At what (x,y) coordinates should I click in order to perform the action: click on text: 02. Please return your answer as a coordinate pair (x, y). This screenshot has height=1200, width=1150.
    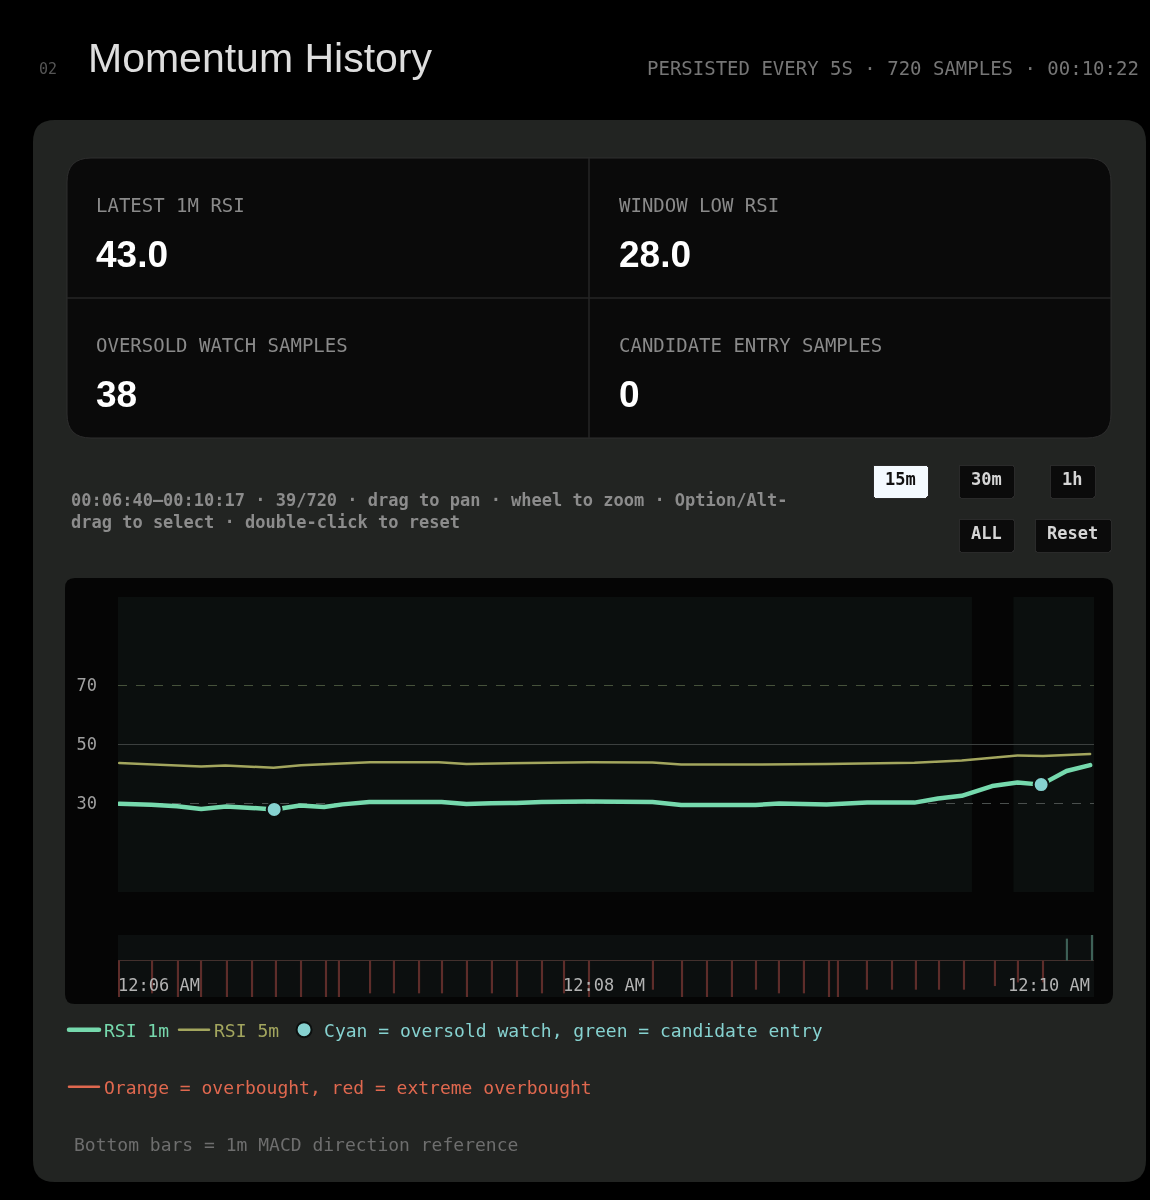
    Looking at the image, I should click on (48, 69).